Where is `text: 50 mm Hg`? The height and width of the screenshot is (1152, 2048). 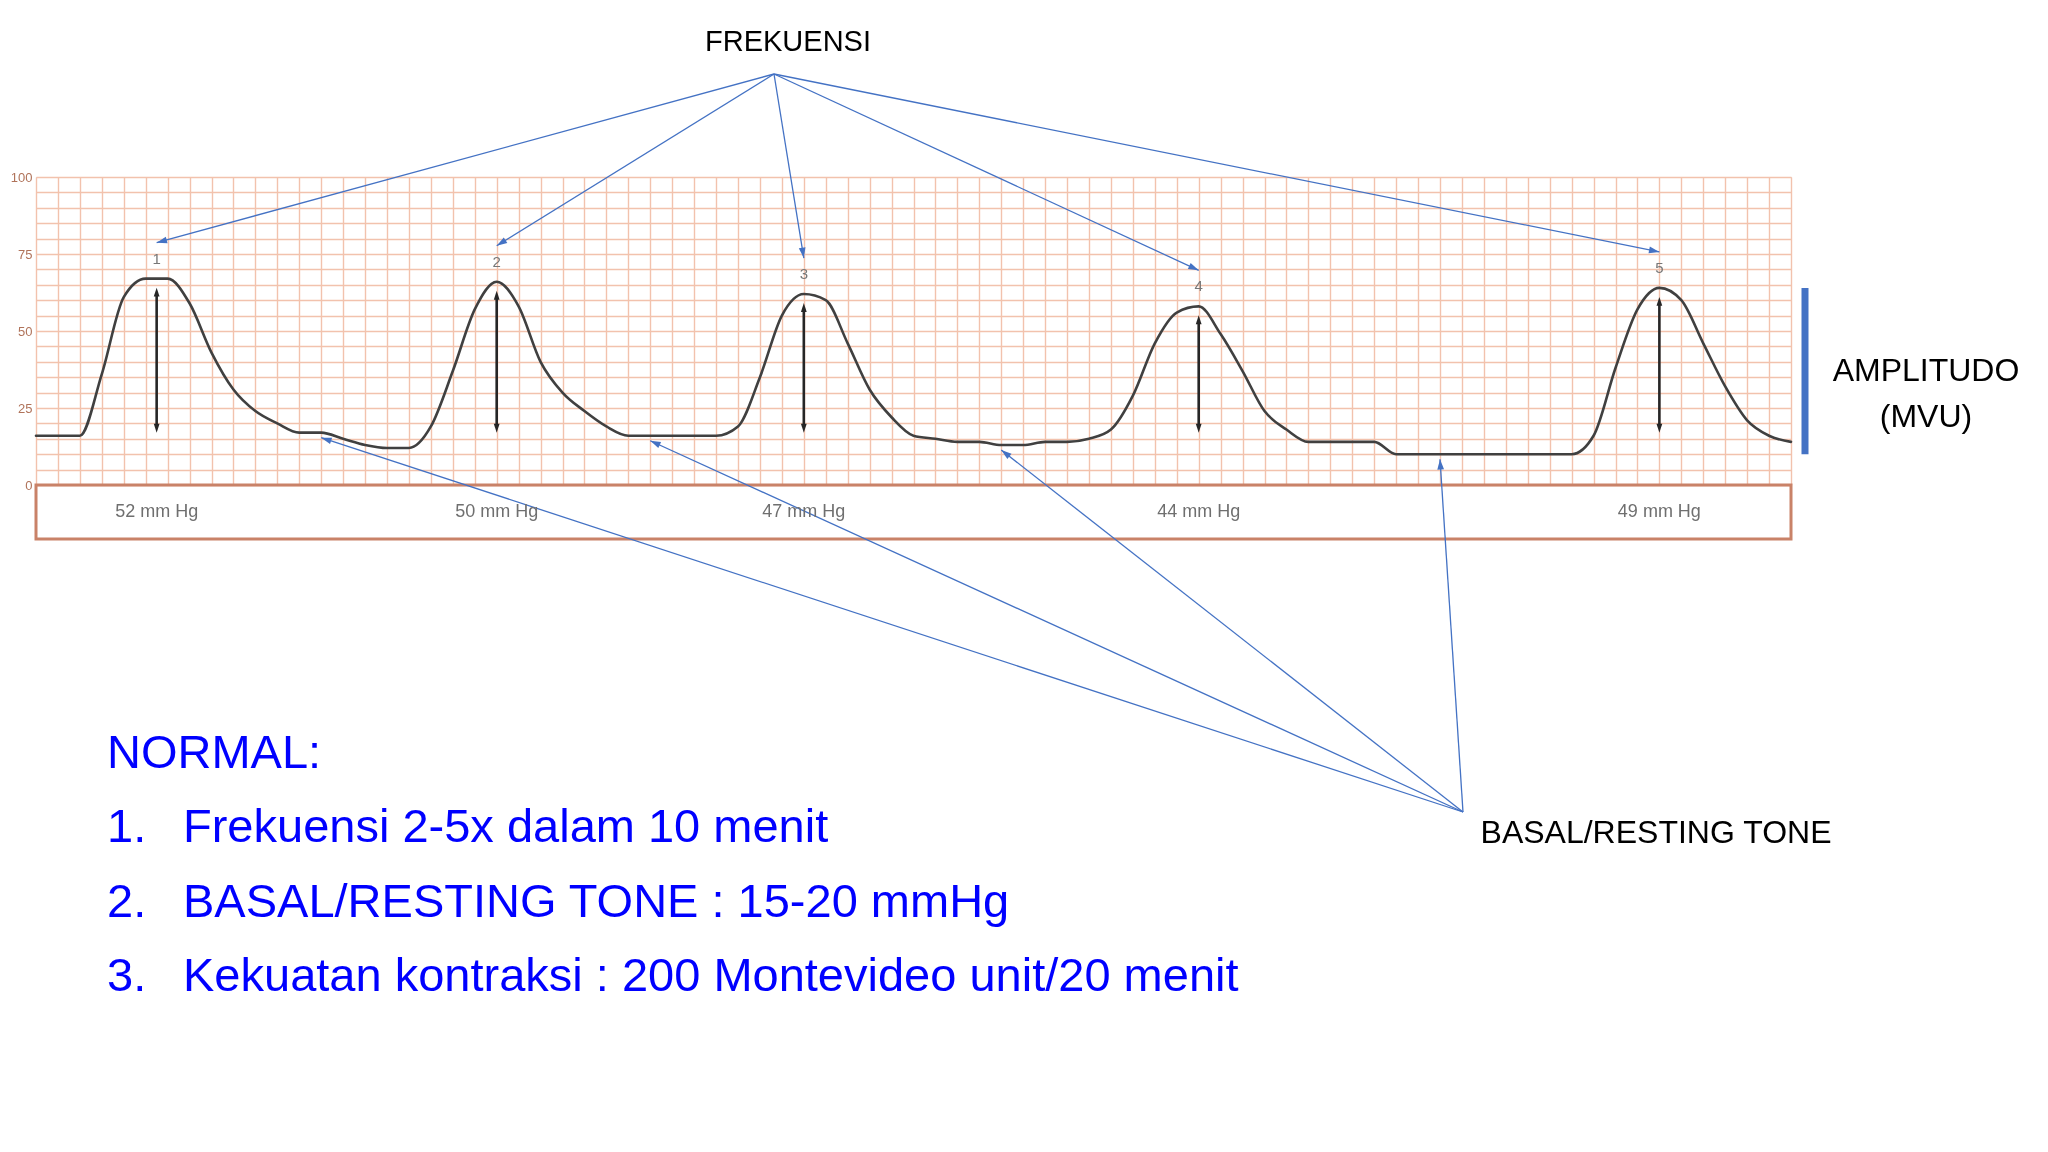 text: 50 mm Hg is located at coordinates (497, 511).